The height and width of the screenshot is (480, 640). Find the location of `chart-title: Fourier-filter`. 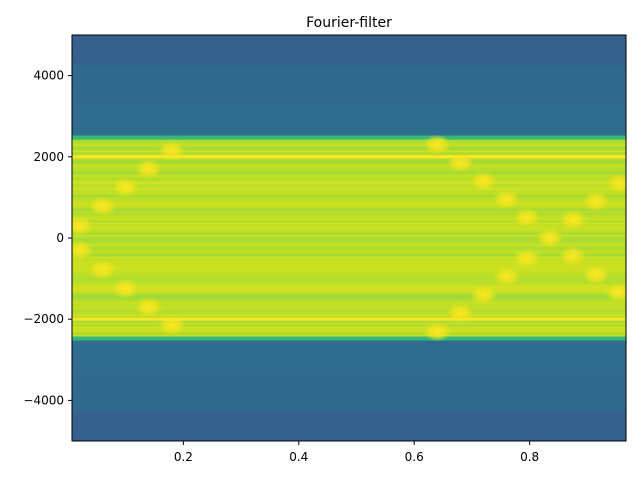

chart-title: Fourier-filter is located at coordinates (349, 23).